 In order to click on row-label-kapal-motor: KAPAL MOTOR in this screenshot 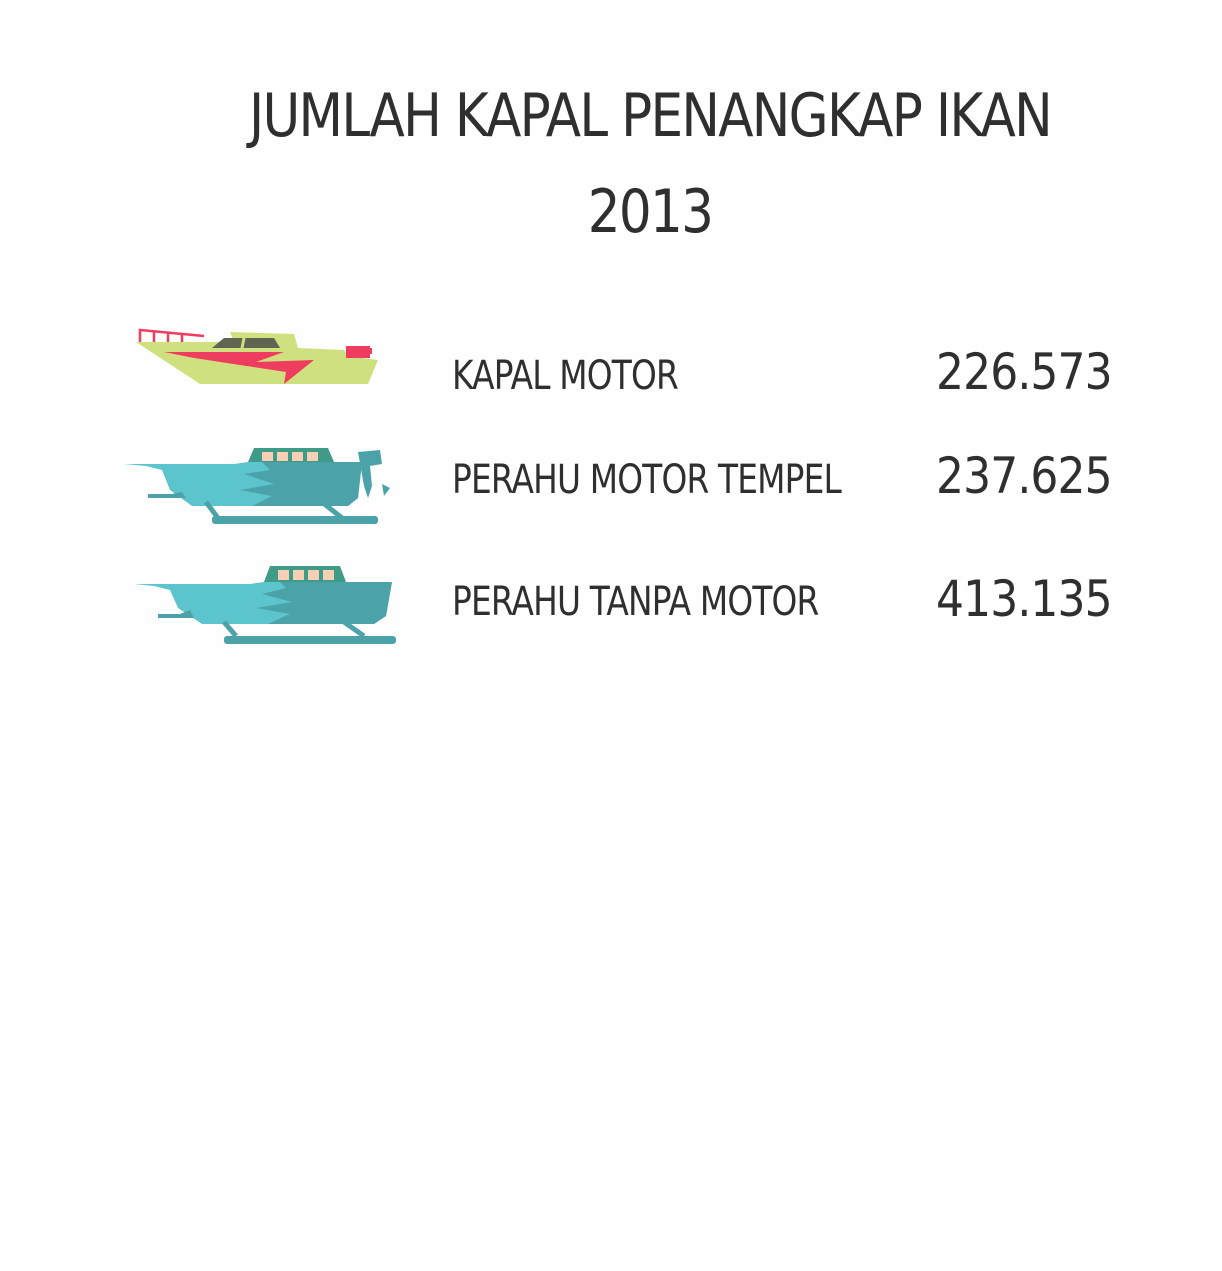, I will do `click(565, 376)`.